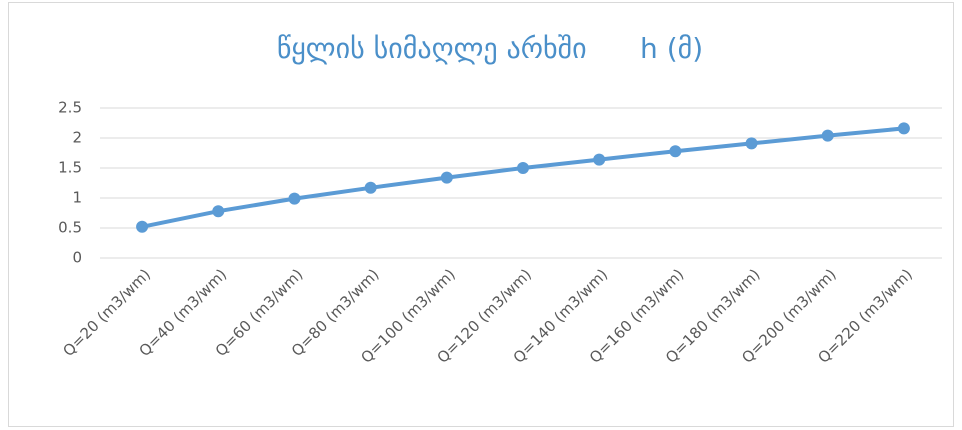 This screenshot has height=430, width=962. Describe the element at coordinates (77, 198) in the screenshot. I see `y-tick-label: 1` at that location.